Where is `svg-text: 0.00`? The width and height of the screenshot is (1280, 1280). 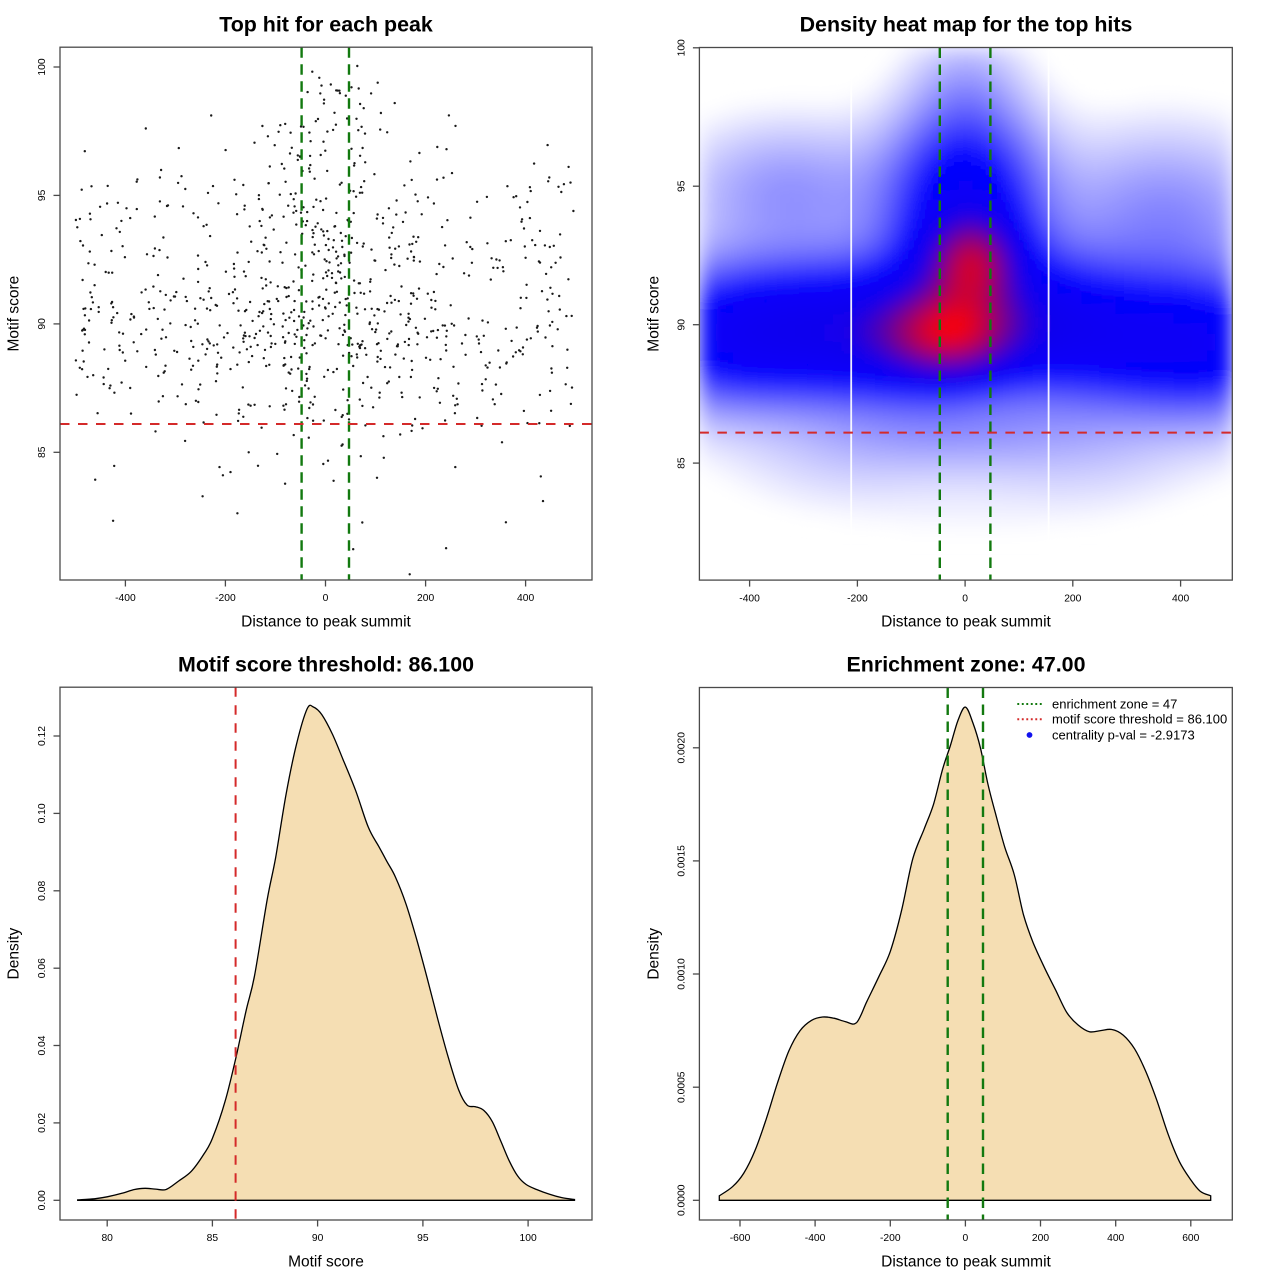
svg-text: 0.00 is located at coordinates (42, 1200).